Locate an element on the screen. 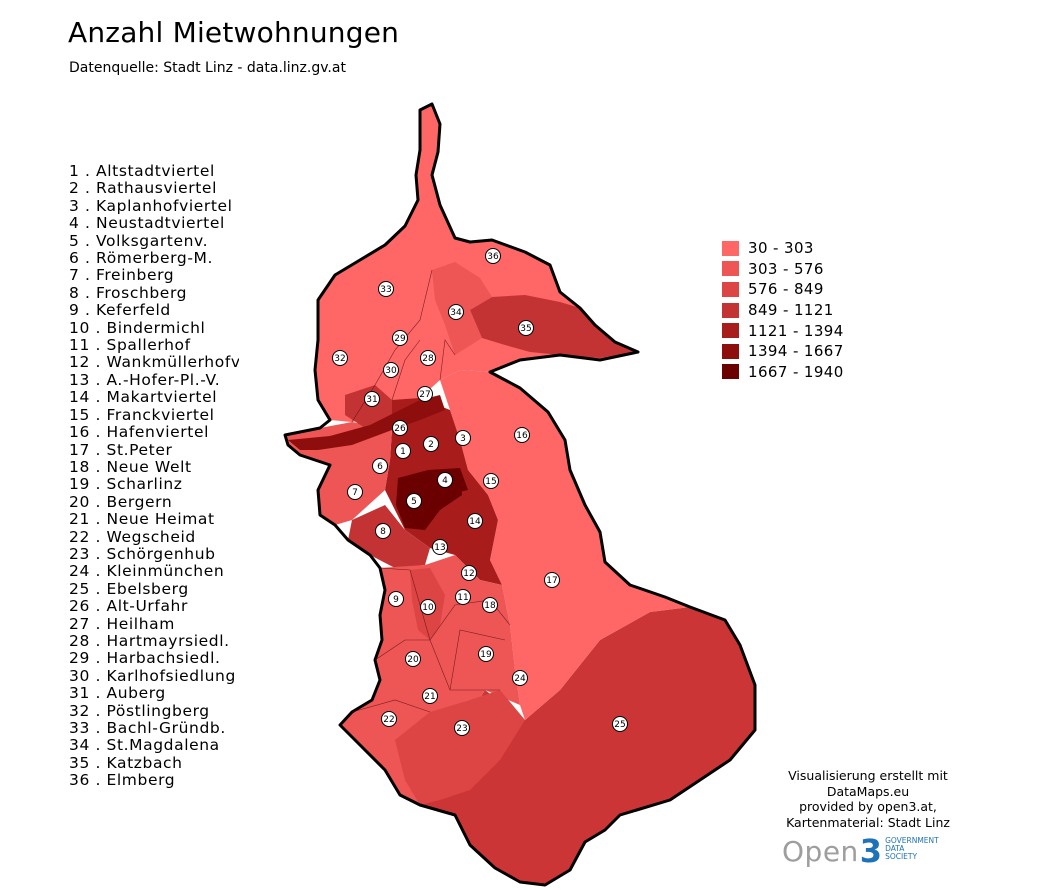 The width and height of the screenshot is (1050, 890). district-marker: 20 is located at coordinates (413, 659).